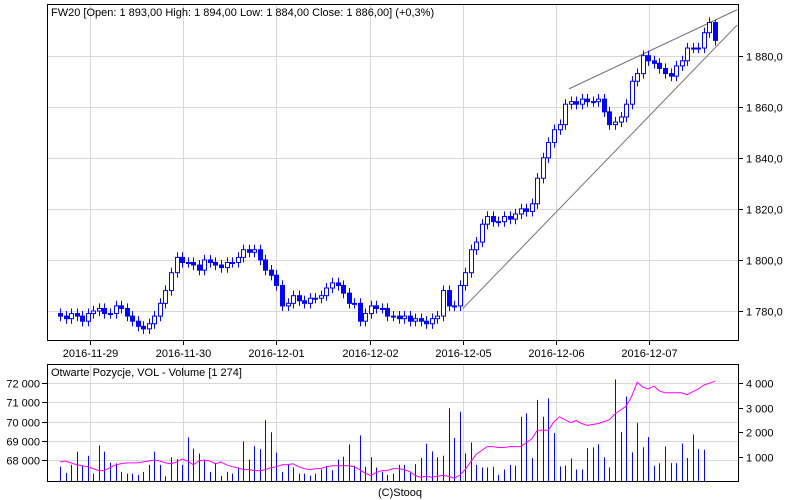  What do you see at coordinates (90, 354) in the screenshot?
I see `x-tick-label: 2016-11-29` at bounding box center [90, 354].